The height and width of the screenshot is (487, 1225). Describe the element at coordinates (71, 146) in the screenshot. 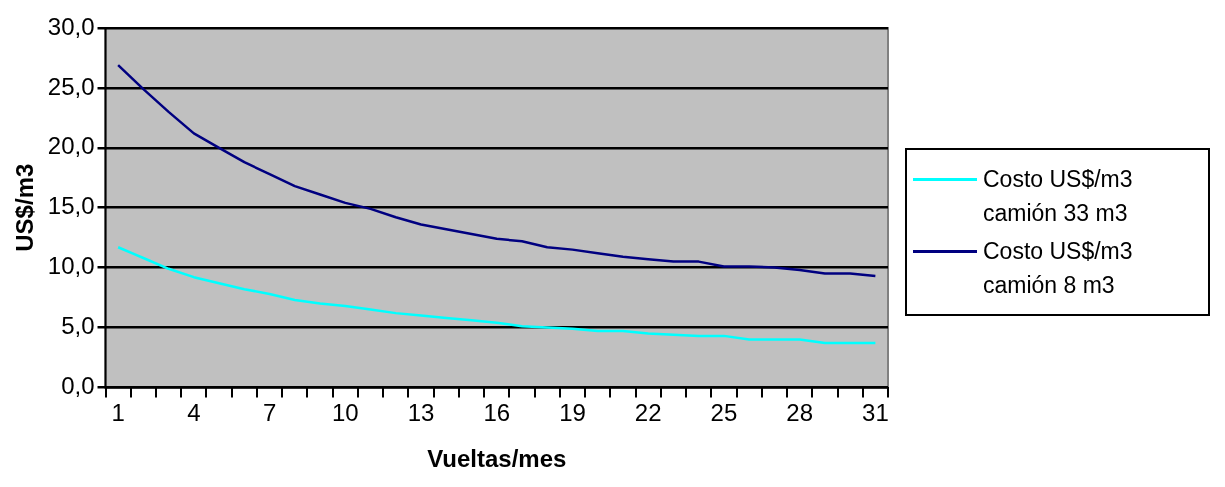

I see `y-tick-label: 20,0` at that location.